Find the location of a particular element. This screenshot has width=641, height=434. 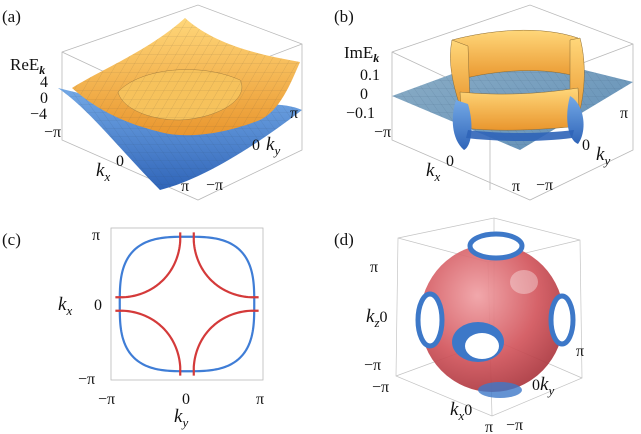

contour-blue-loop is located at coordinates (187, 304).